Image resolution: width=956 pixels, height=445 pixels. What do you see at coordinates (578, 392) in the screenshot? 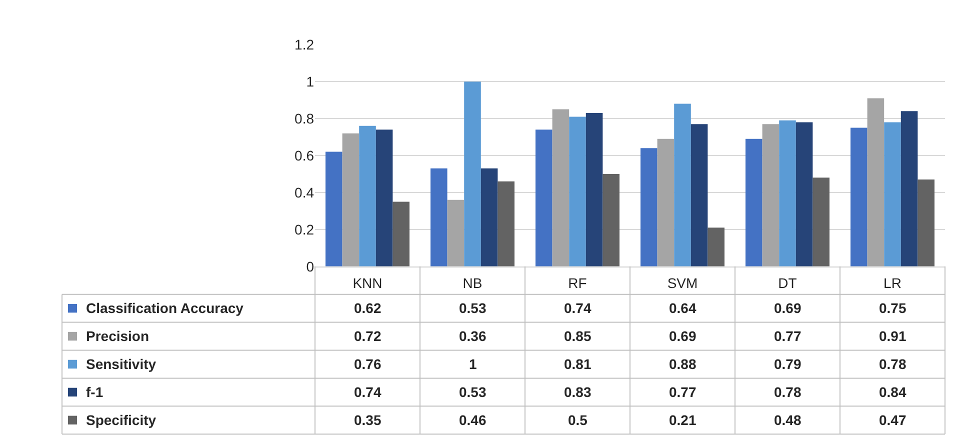
I see `data-label: 0.83` at bounding box center [578, 392].